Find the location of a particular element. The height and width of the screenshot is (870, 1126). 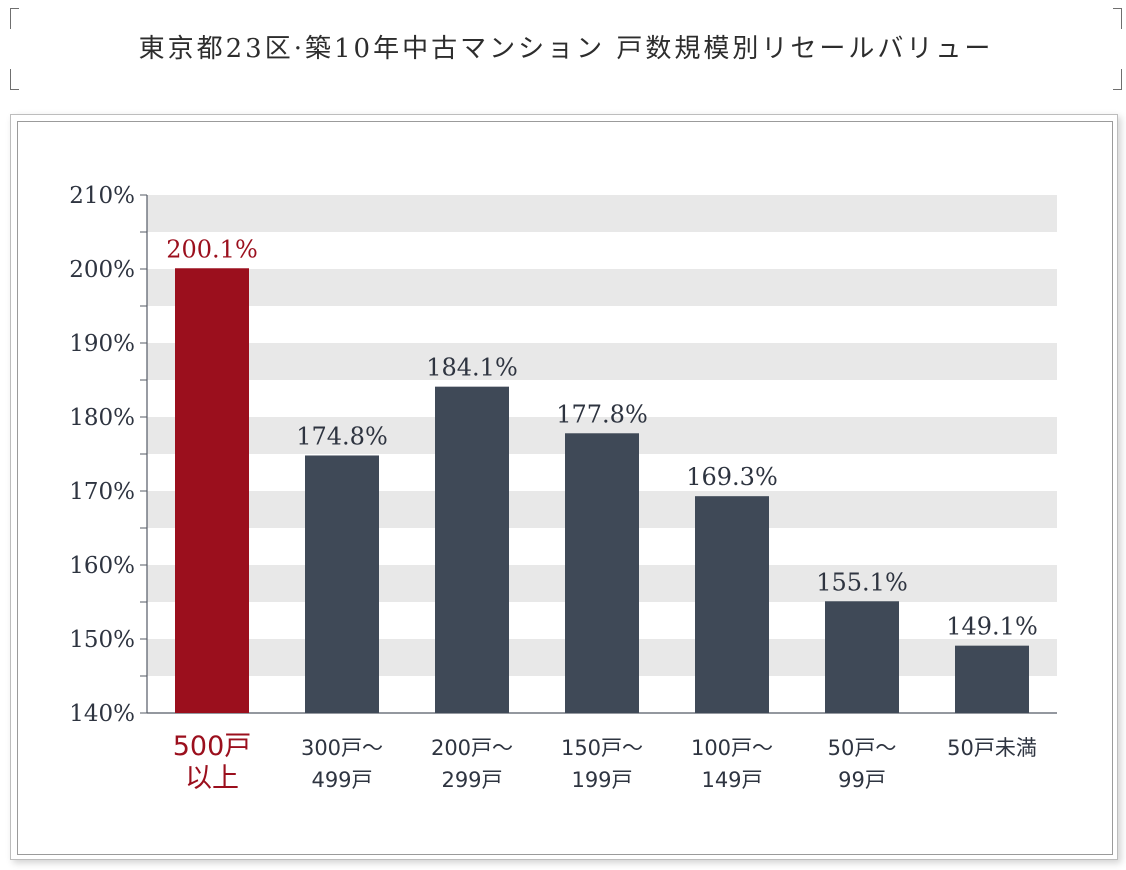

x-tick-label: 150戸～ is located at coordinates (602, 748).